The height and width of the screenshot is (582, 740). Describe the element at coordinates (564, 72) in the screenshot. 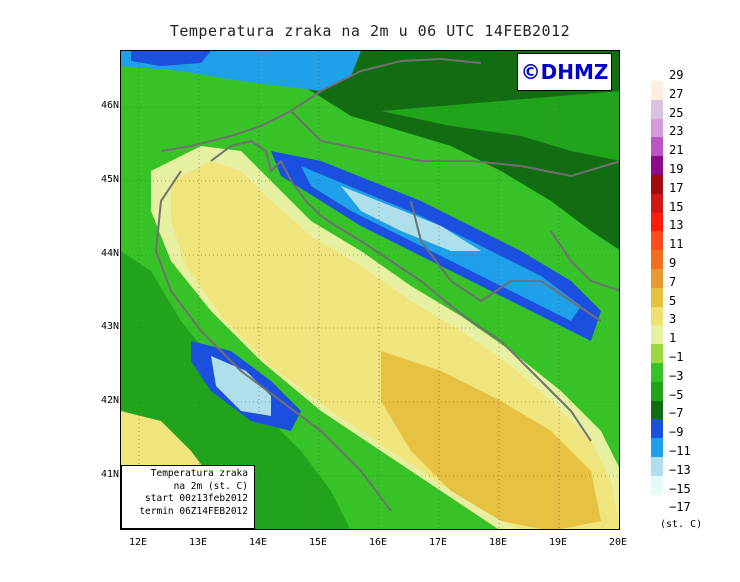

I see `dhmz-logo: ©DHMZ` at that location.